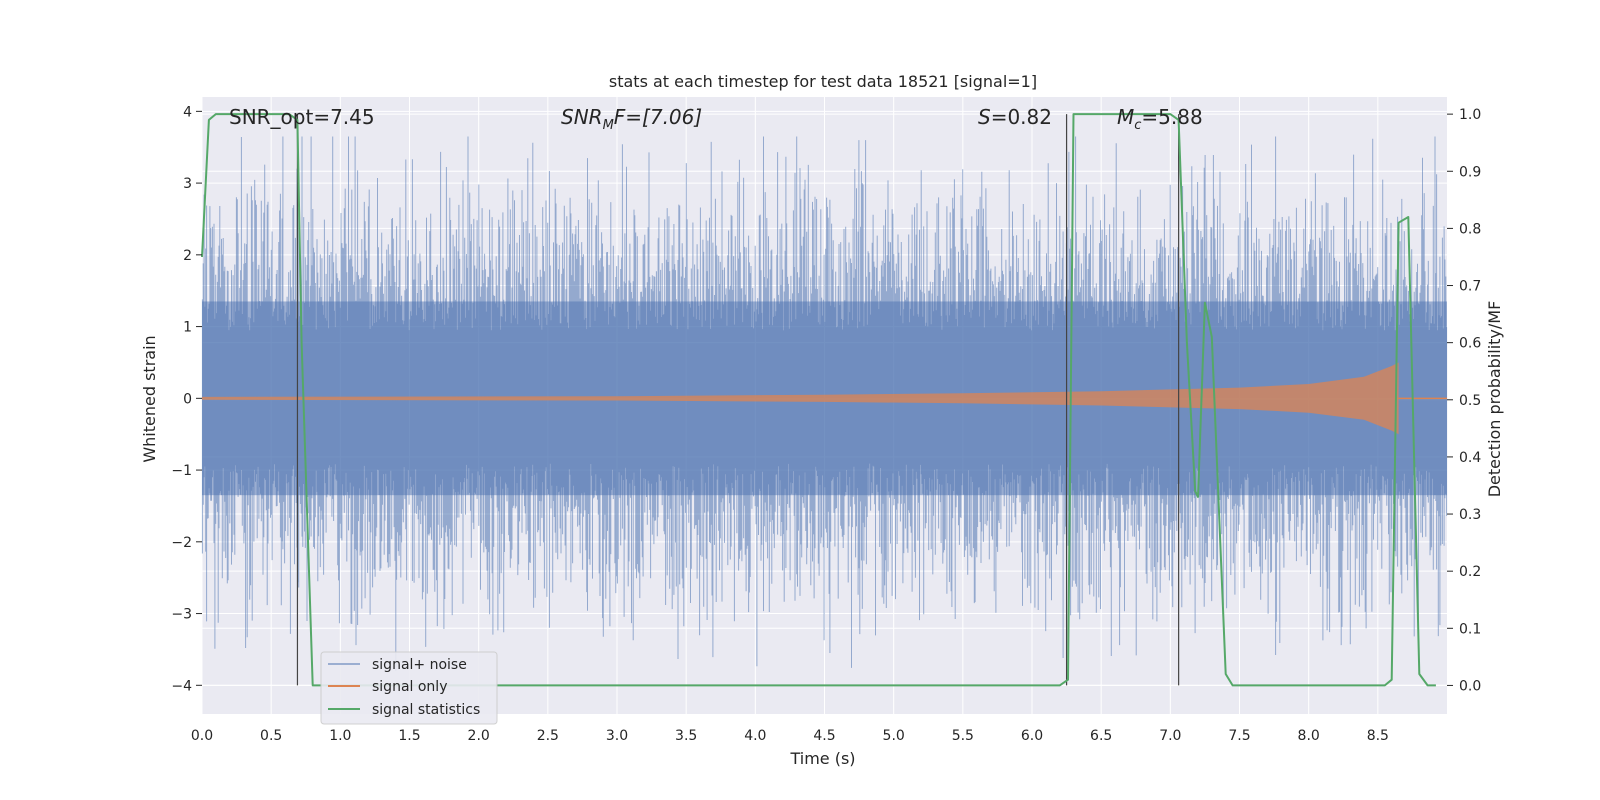  I want to click on y2-tick-label: 0.4, so click(1470, 458).